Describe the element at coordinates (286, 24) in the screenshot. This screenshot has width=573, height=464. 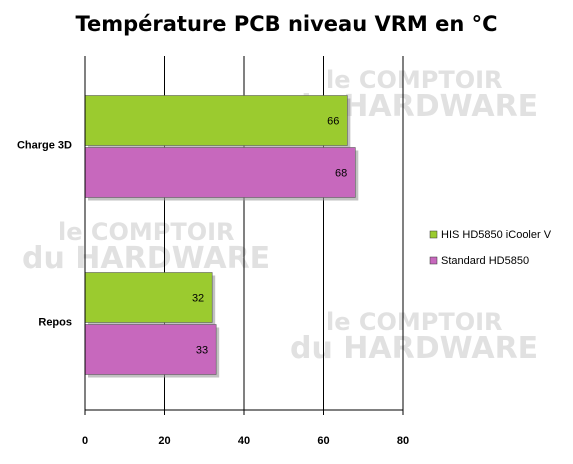
I see `chart-title: Température PCB niveau VRM en °C` at that location.